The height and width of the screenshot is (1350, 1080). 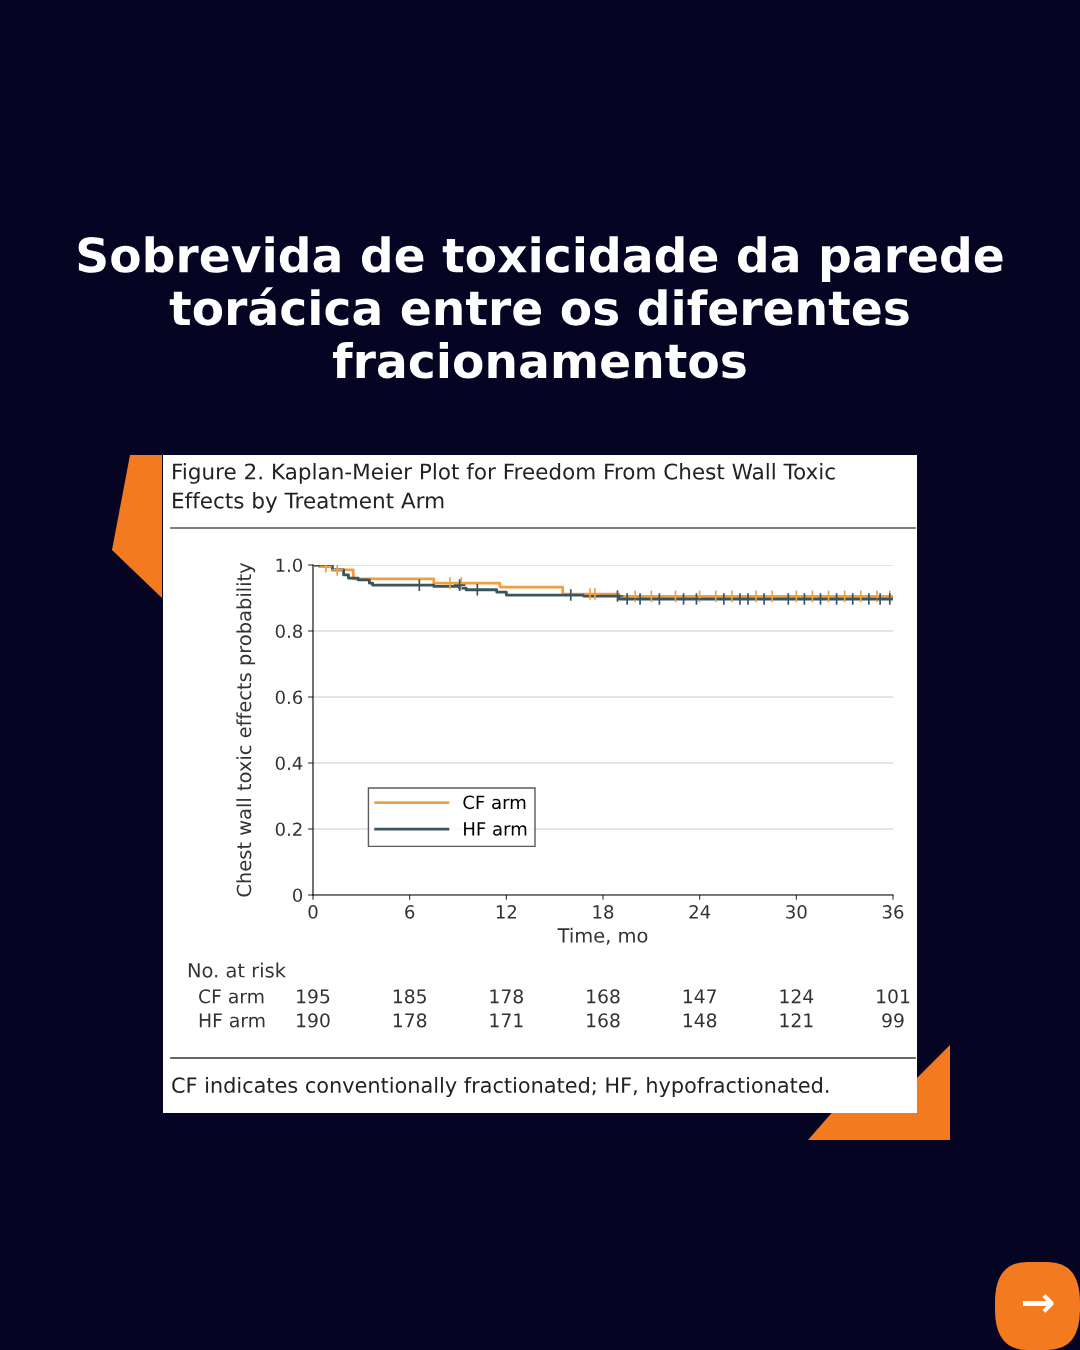 I want to click on text: 99, so click(x=893, y=1020).